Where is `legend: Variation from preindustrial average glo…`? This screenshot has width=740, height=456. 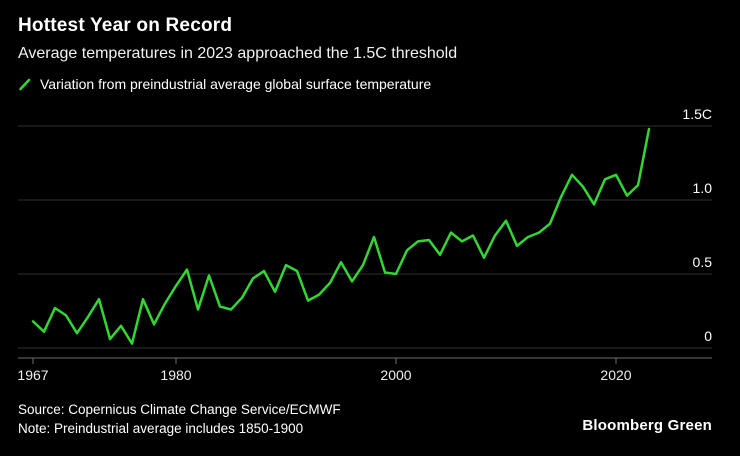
legend: Variation from preindustrial average glo… is located at coordinates (370, 84).